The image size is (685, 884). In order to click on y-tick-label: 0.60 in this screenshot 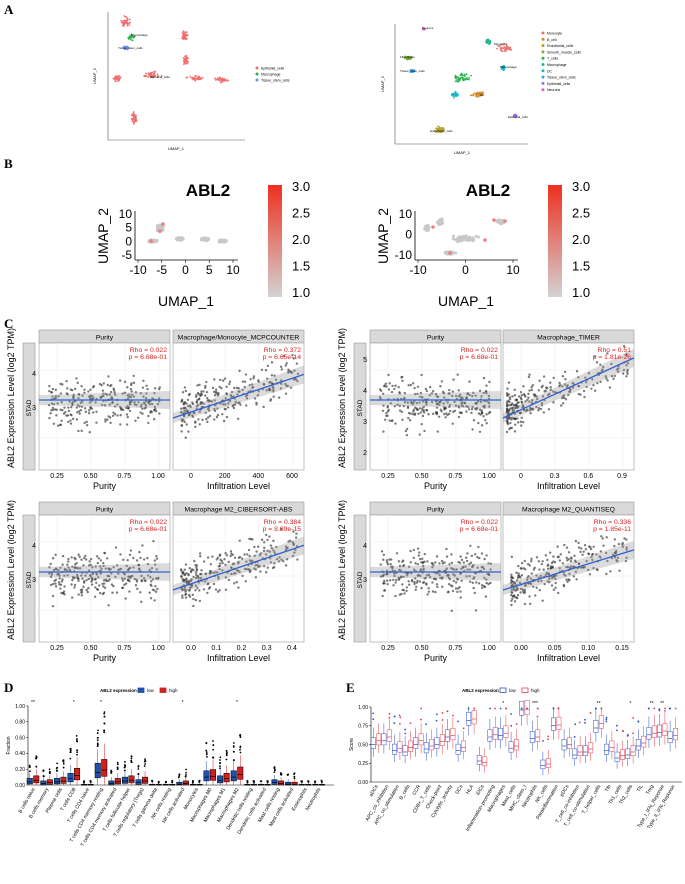, I will do `click(20, 738)`.